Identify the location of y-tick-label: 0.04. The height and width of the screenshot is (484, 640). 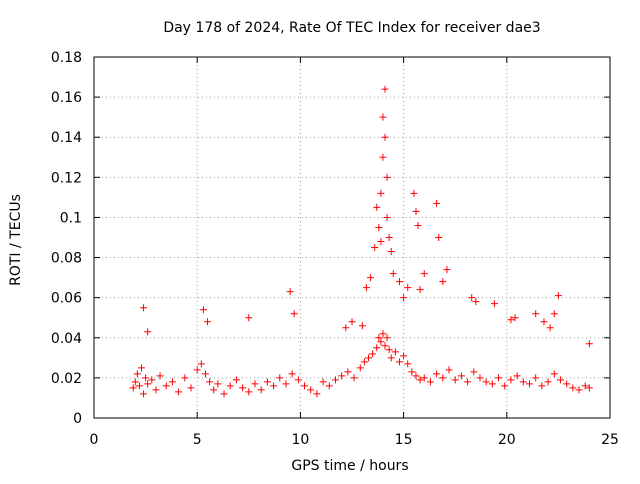
(66, 339).